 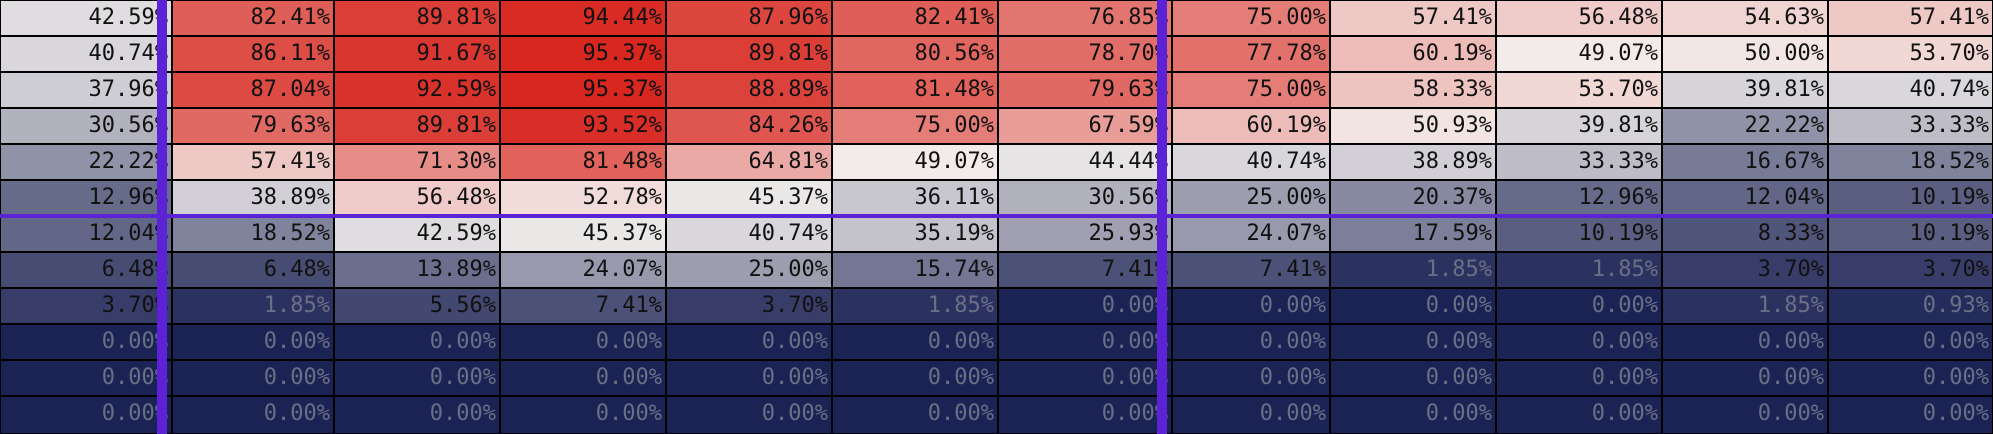 I want to click on heatmap-cell-r3-c2: 87.04%, so click(x=253, y=90).